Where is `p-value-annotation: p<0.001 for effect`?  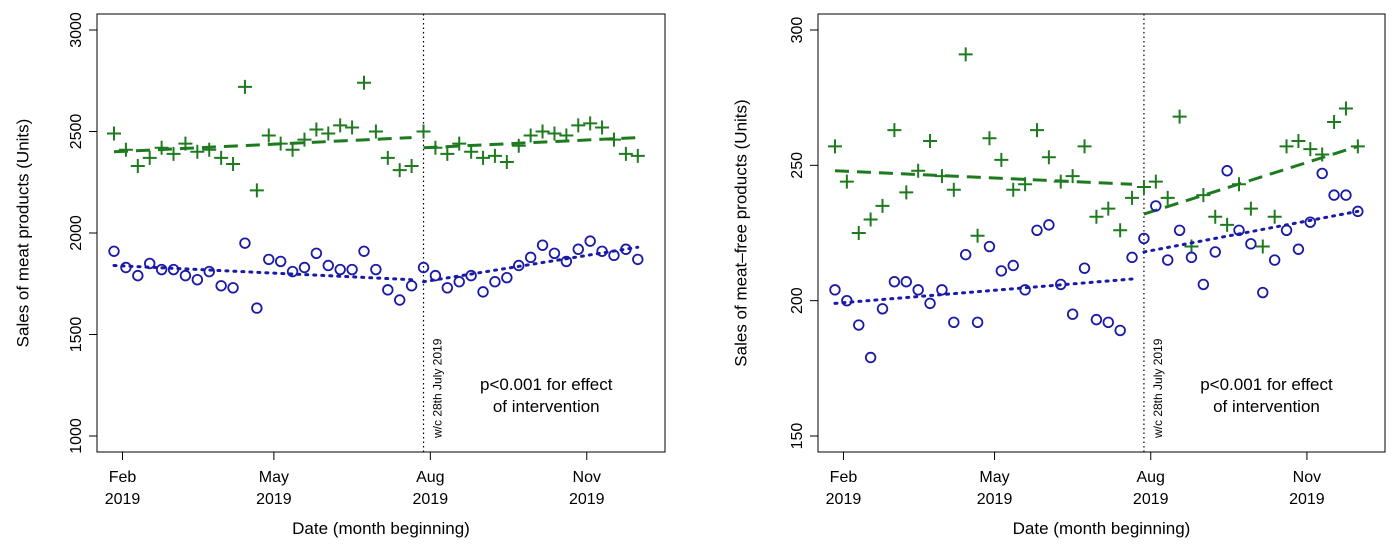
p-value-annotation: p<0.001 for effect is located at coordinates (1266, 384).